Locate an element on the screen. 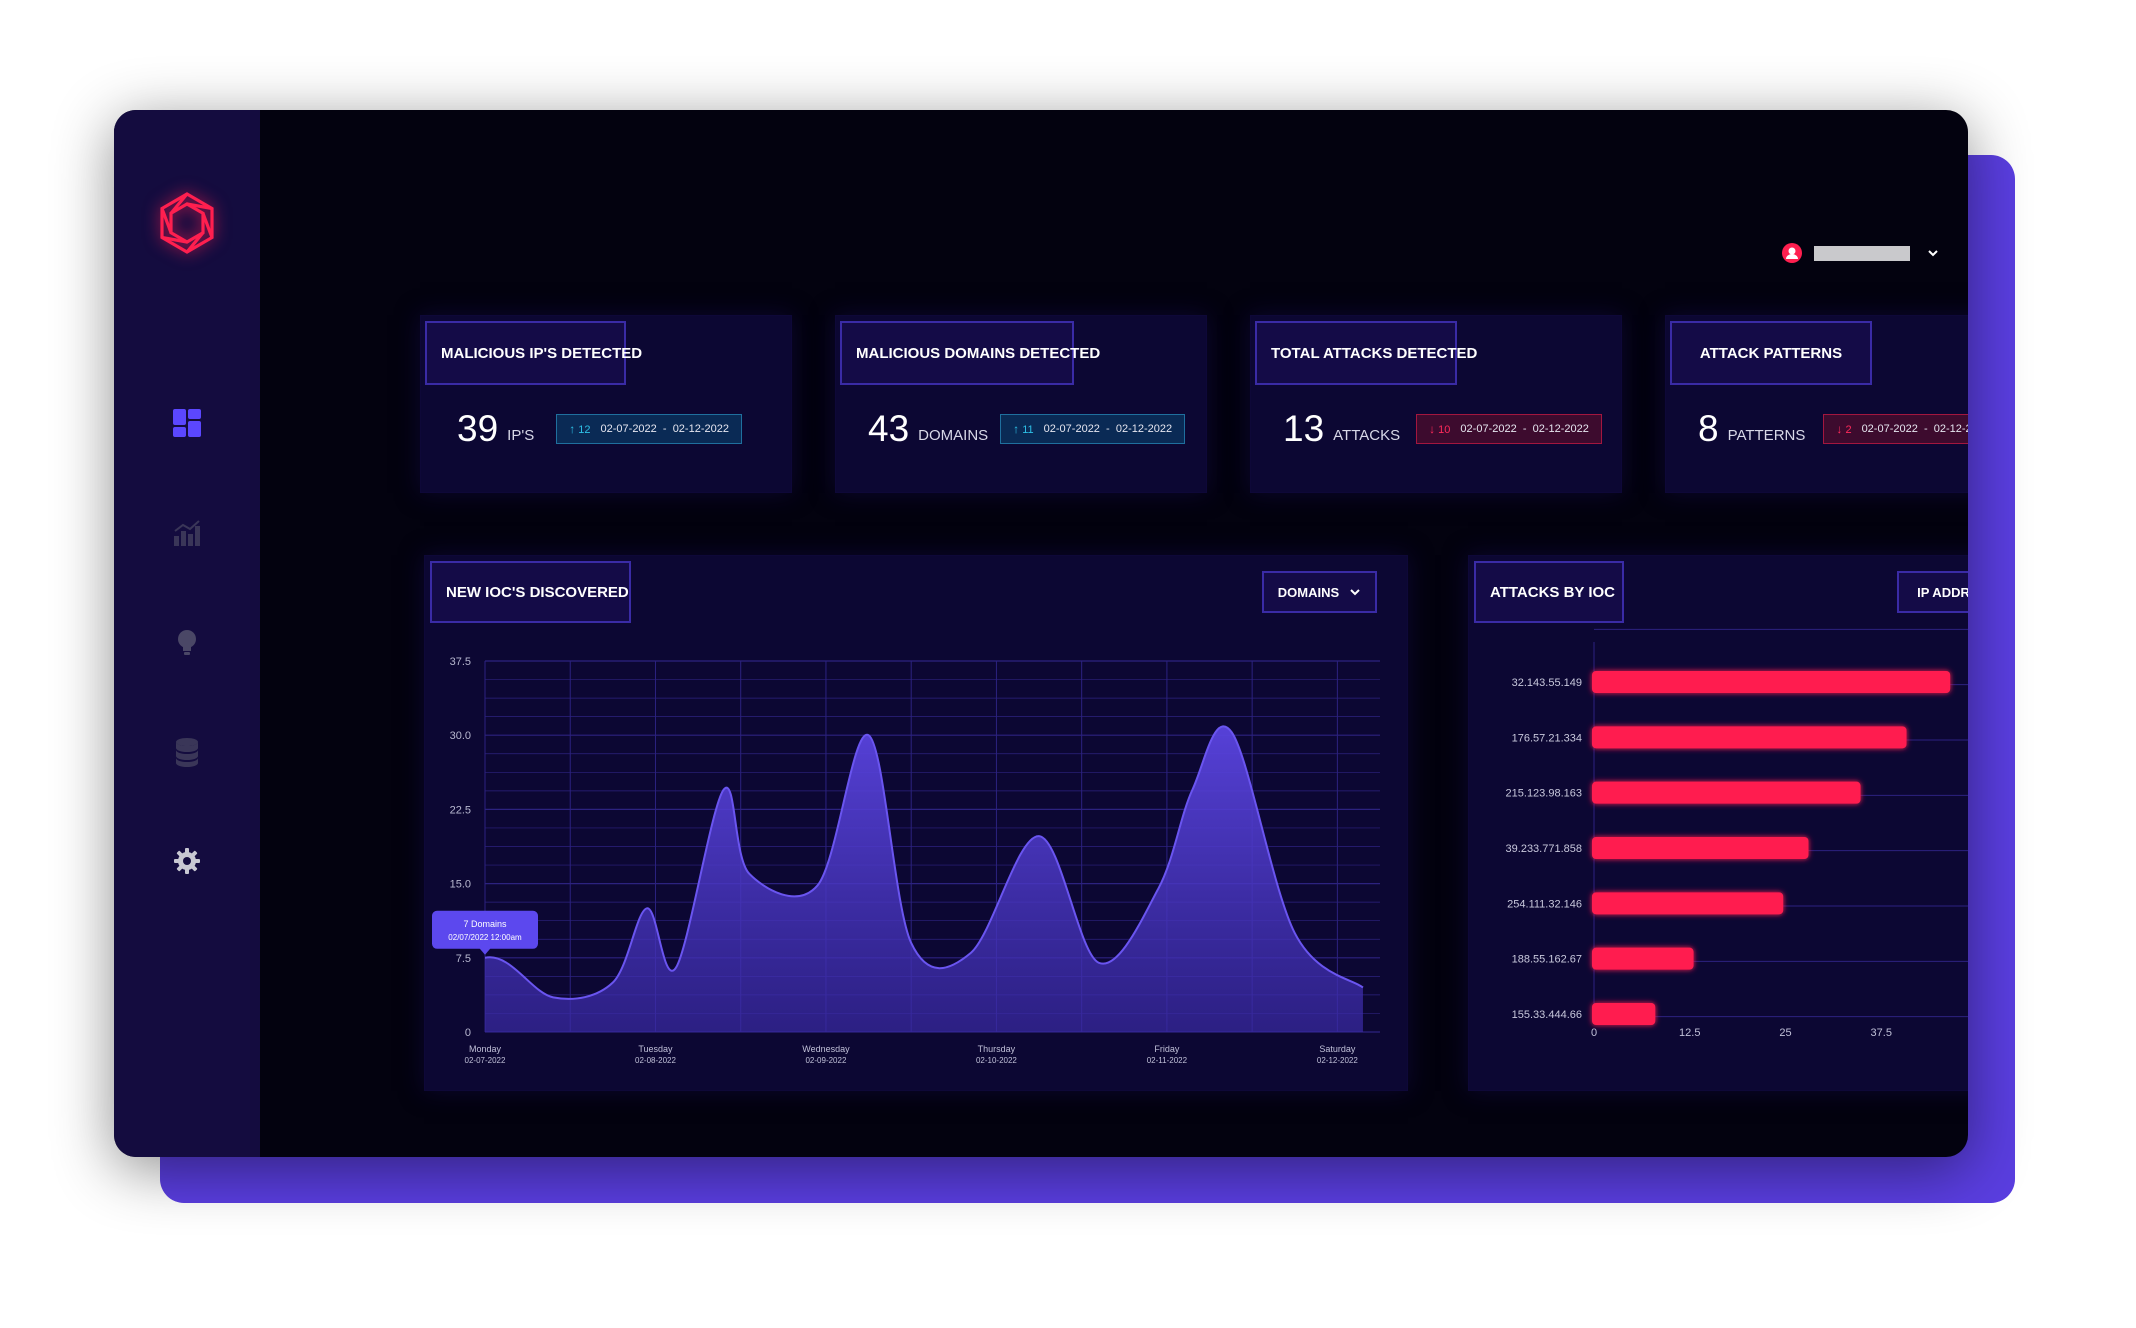 This screenshot has height=1328, width=2136. x-tick-date: 02-10-2022 is located at coordinates (996, 1060).